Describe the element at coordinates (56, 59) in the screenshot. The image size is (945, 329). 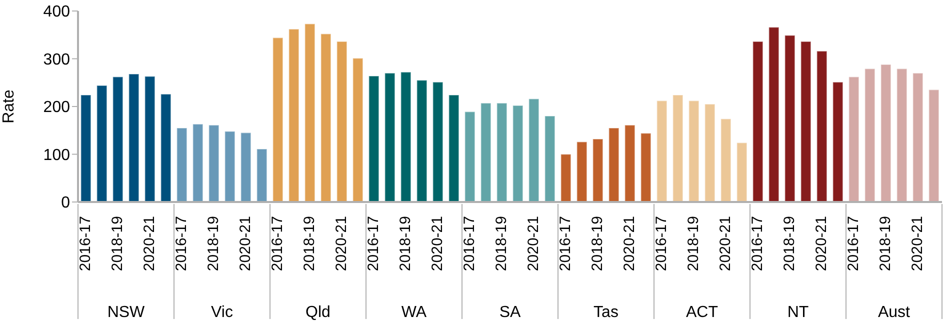
I see `y-tick-label: 300` at that location.